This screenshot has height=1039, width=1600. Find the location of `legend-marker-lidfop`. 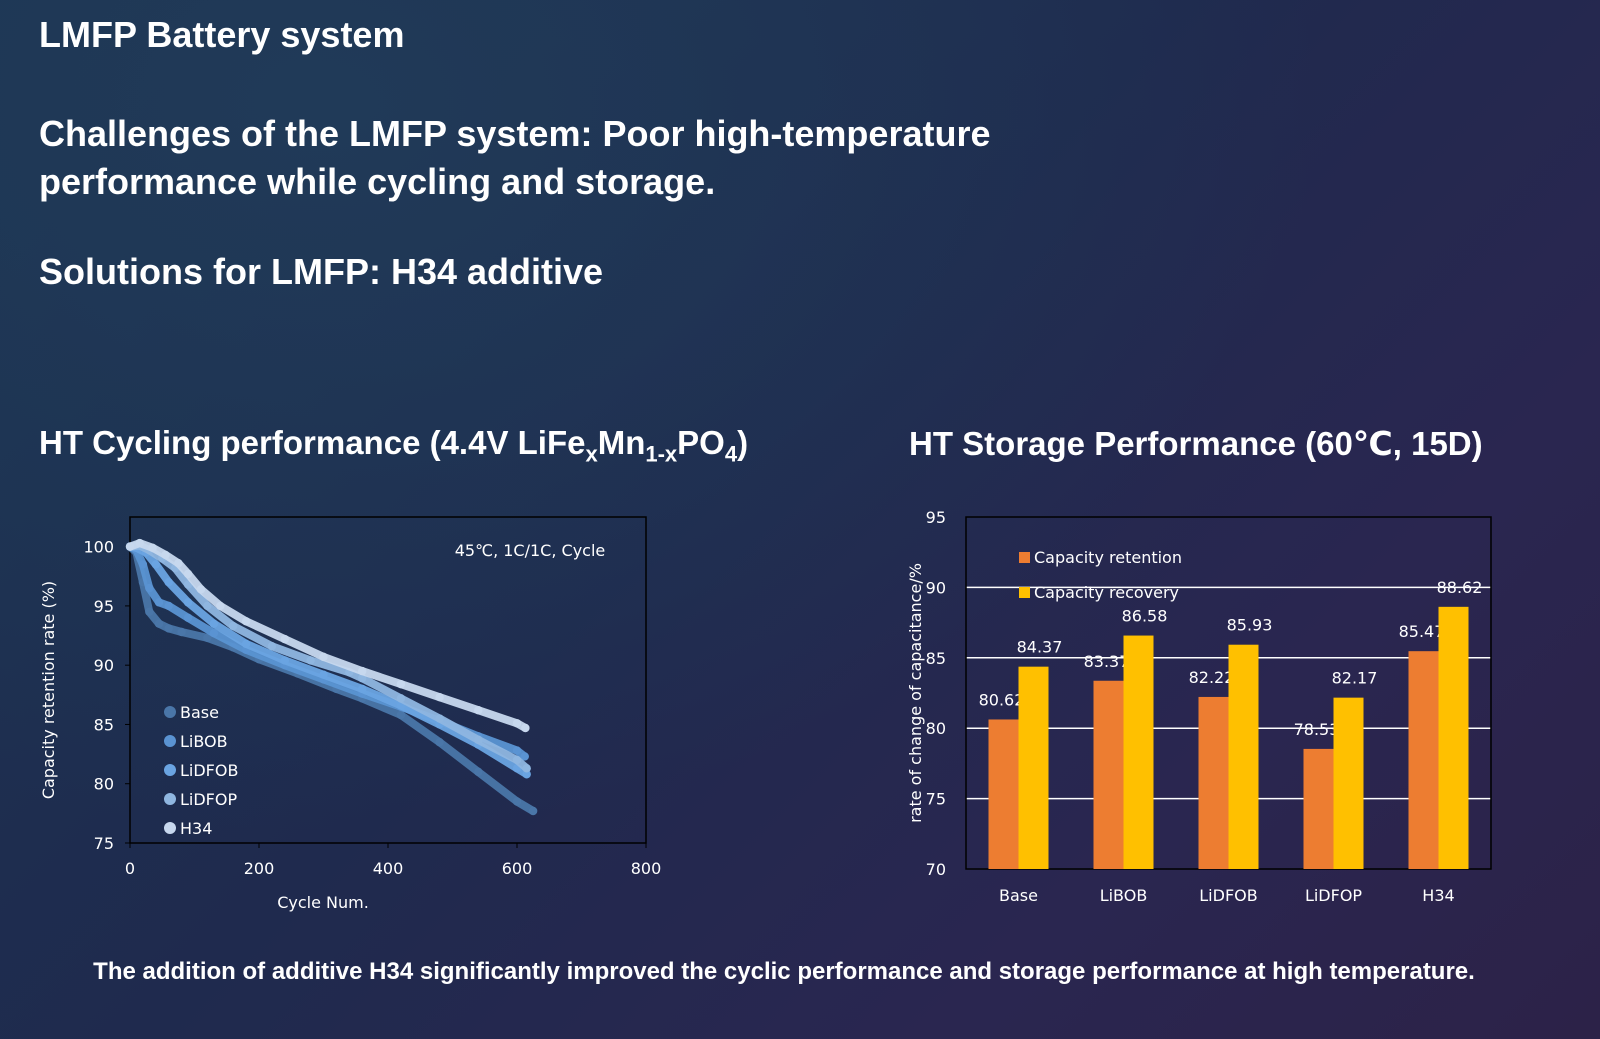

legend-marker-lidfop is located at coordinates (170, 799).